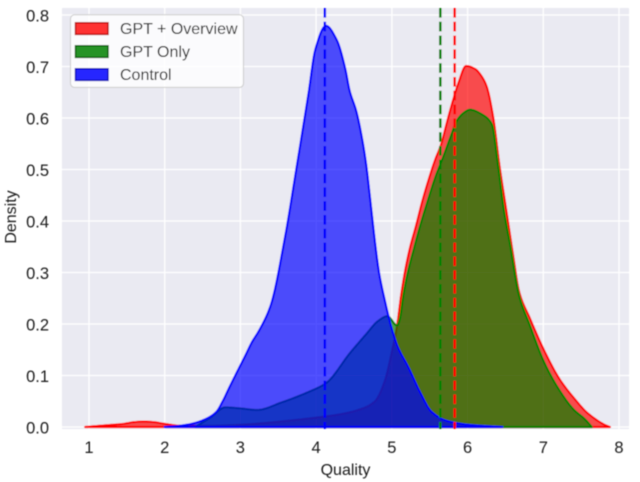 This screenshot has height=482, width=640. Describe the element at coordinates (155, 52) in the screenshot. I see `svg-text: GPT Only` at that location.